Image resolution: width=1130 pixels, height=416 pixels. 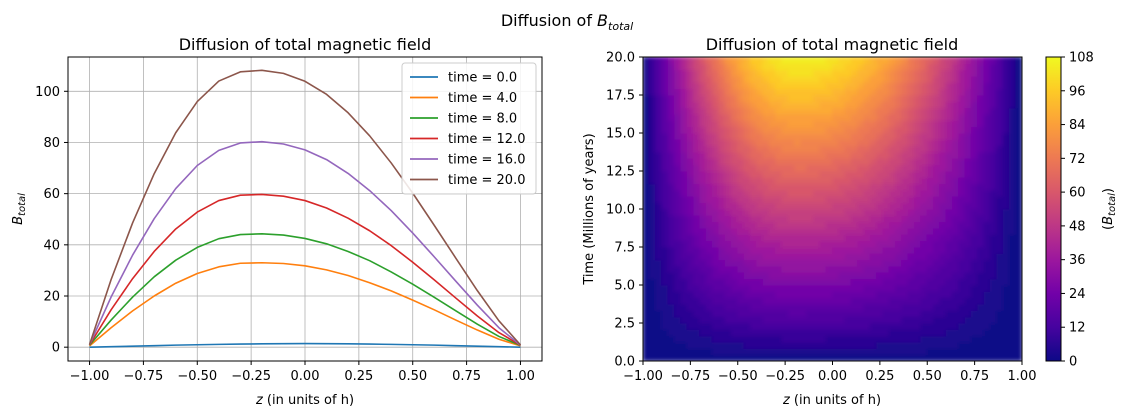 What do you see at coordinates (90, 376) in the screenshot?
I see `left-x-tick-label: −1.00` at bounding box center [90, 376].